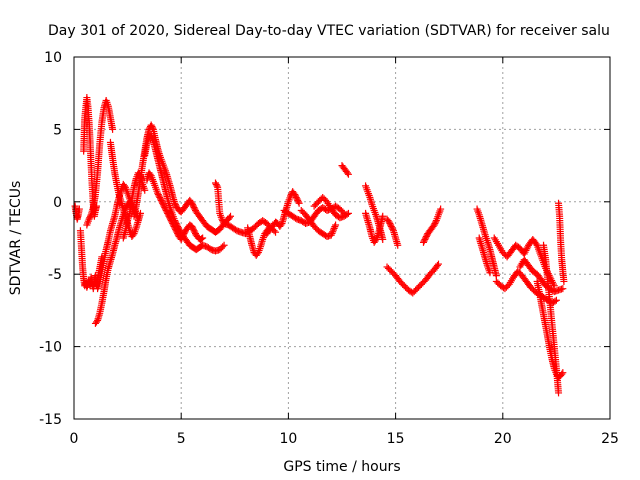 The width and height of the screenshot is (640, 480). Describe the element at coordinates (53, 58) in the screenshot. I see `y-tick-label: 10` at that location.